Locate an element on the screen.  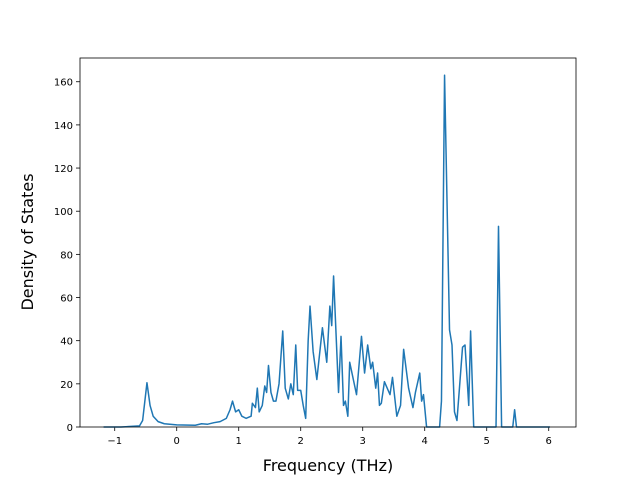
y-tick-label: 140 is located at coordinates (63, 126).